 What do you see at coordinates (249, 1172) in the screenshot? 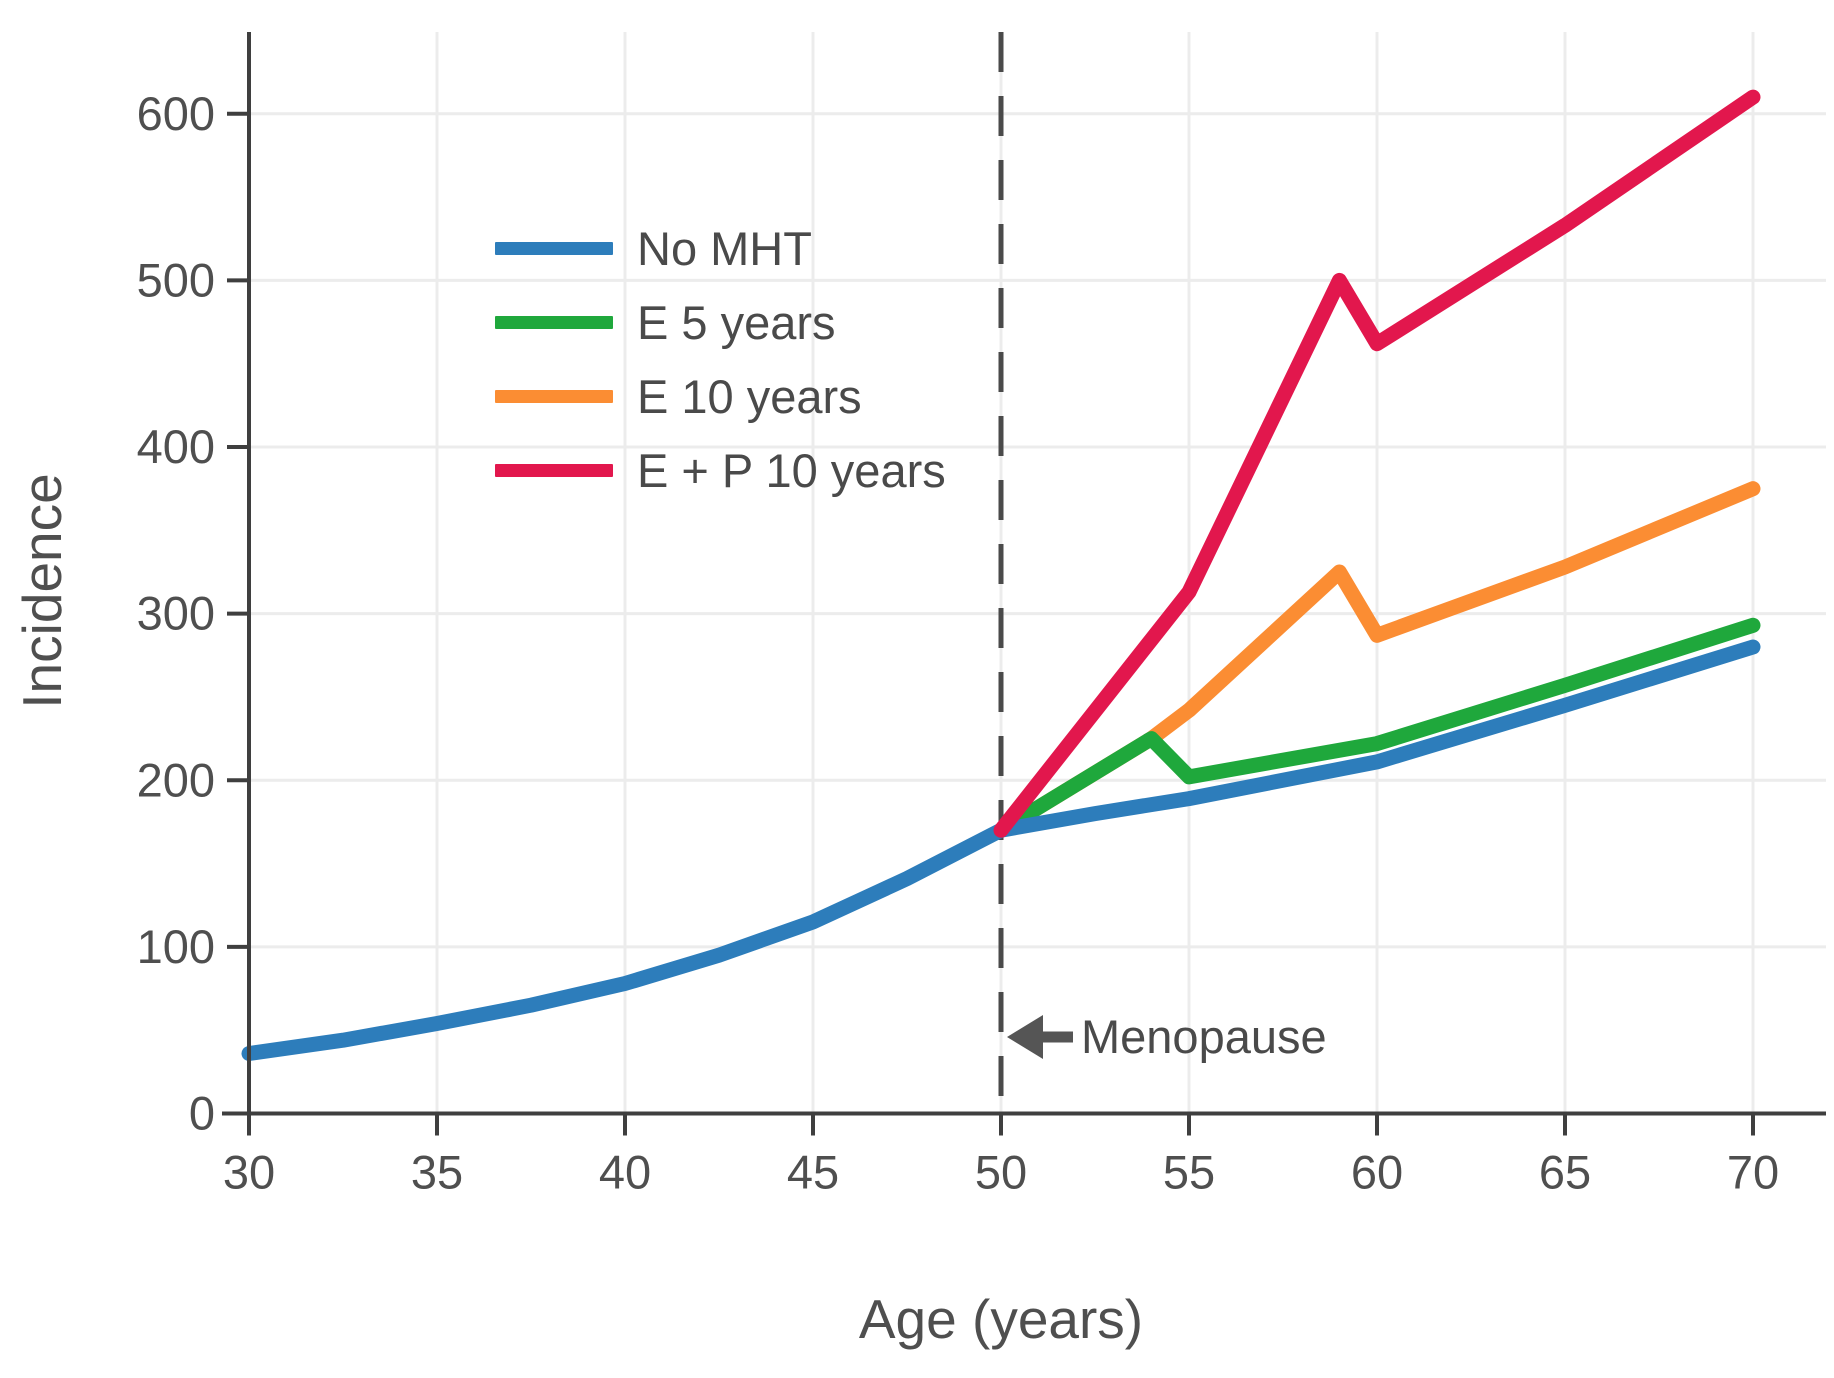
I see `x-tick-label: 30` at bounding box center [249, 1172].